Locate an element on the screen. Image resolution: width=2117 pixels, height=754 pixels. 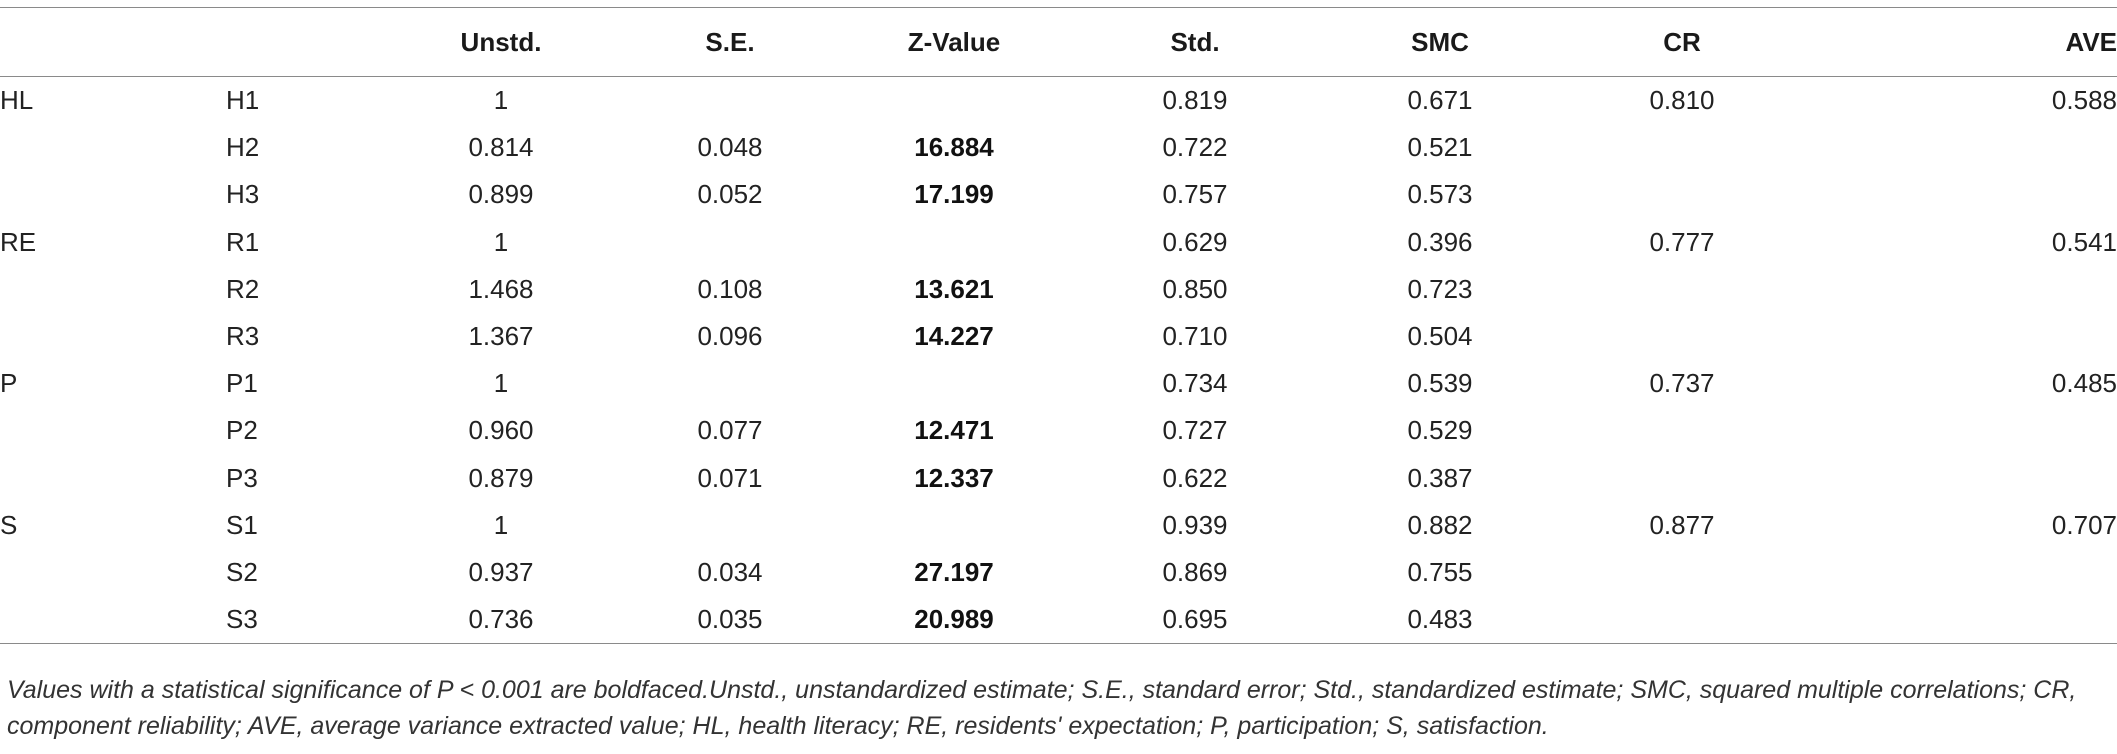
table-row: P P1 1 0.734 0.539 0.737 0.485 is located at coordinates (1058, 383).